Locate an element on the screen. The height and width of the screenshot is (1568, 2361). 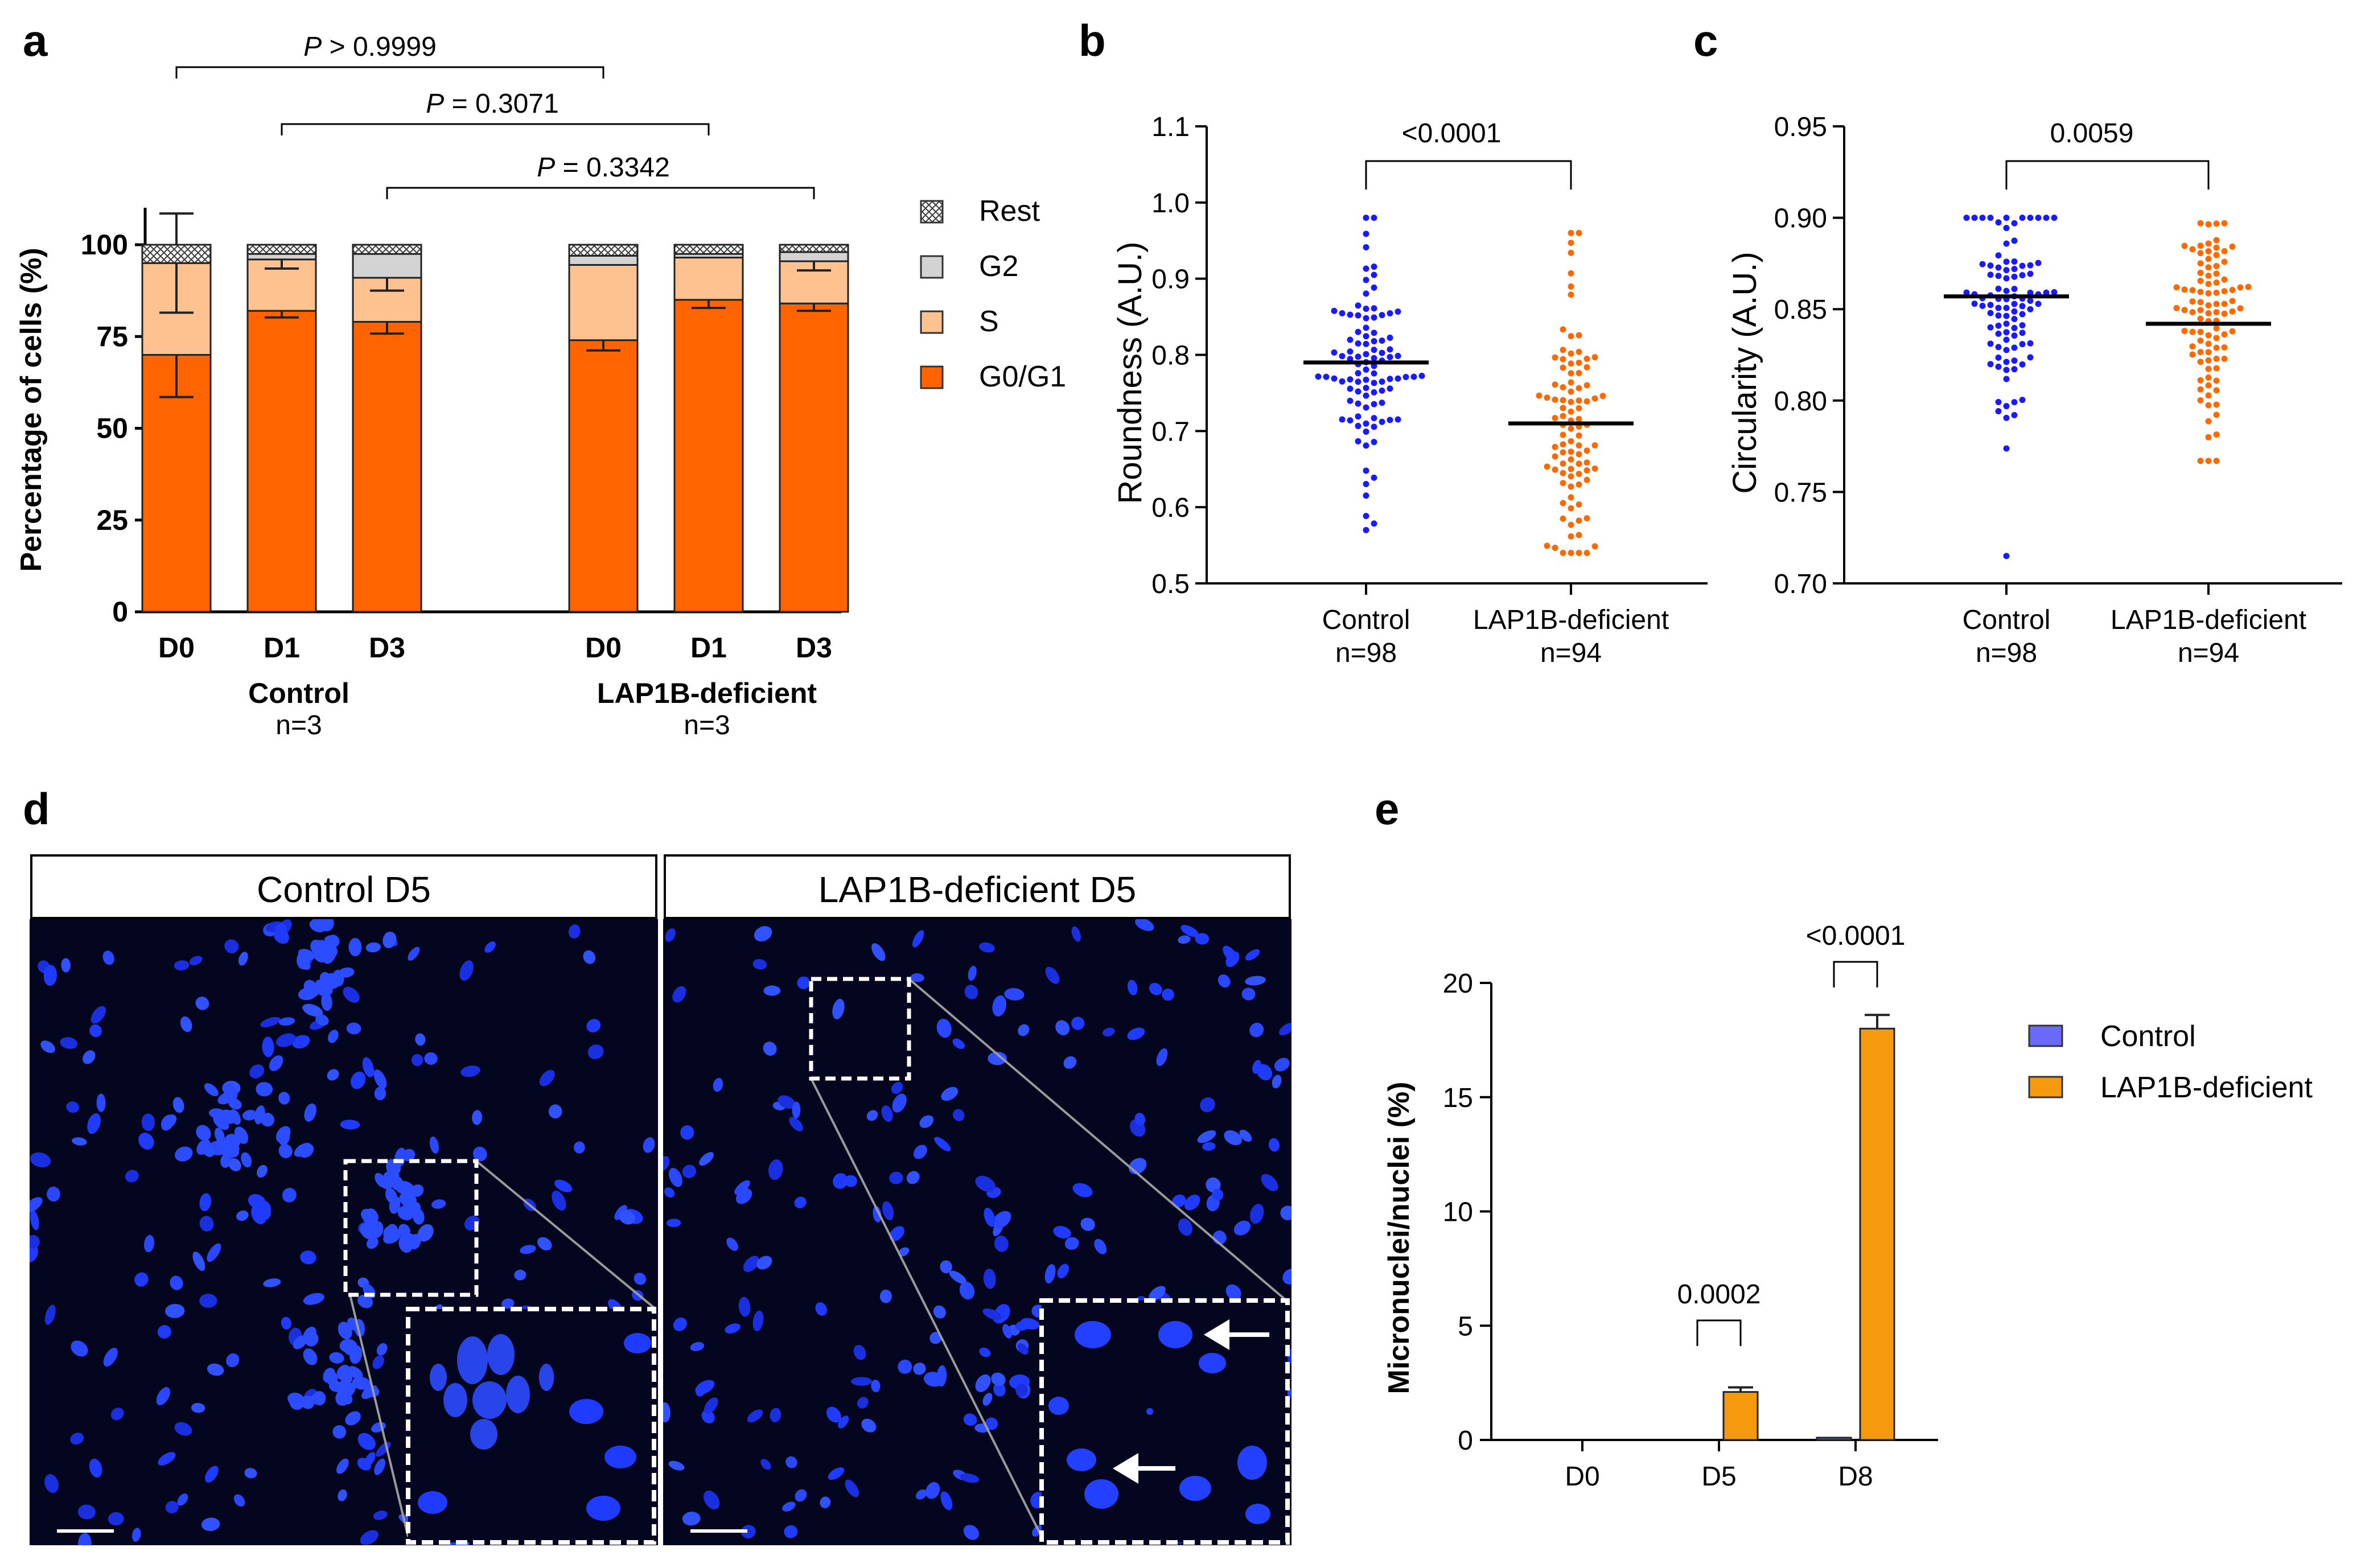
bar-control is located at coordinates (1834, 1439).